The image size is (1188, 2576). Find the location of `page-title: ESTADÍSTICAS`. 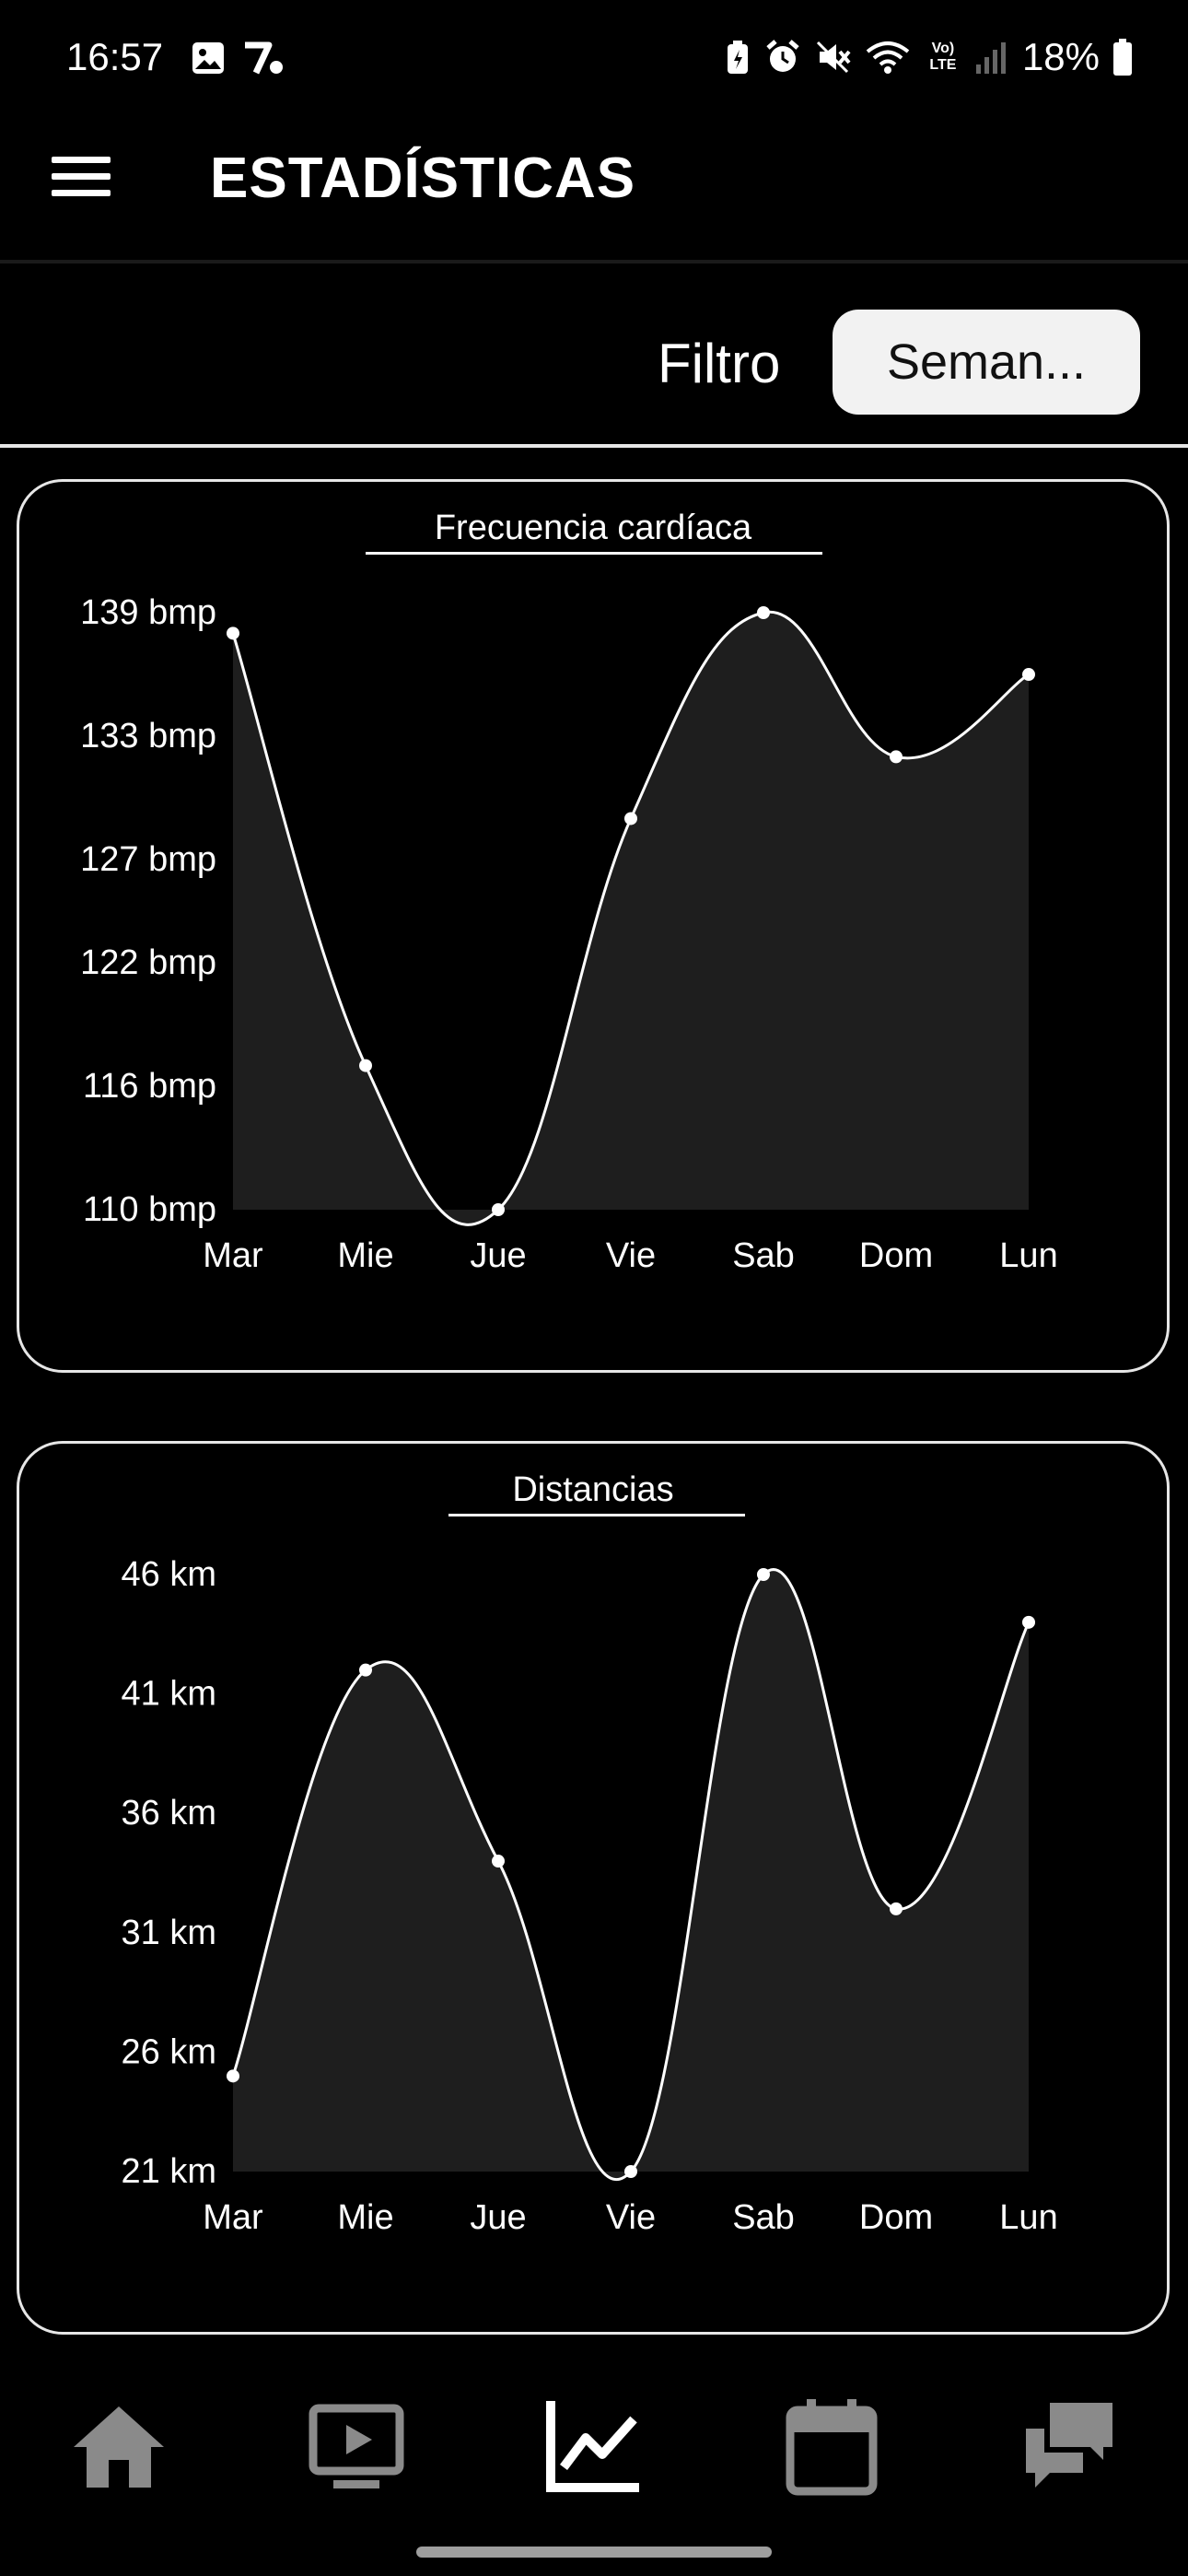

page-title: ESTADÍSTICAS is located at coordinates (423, 178).